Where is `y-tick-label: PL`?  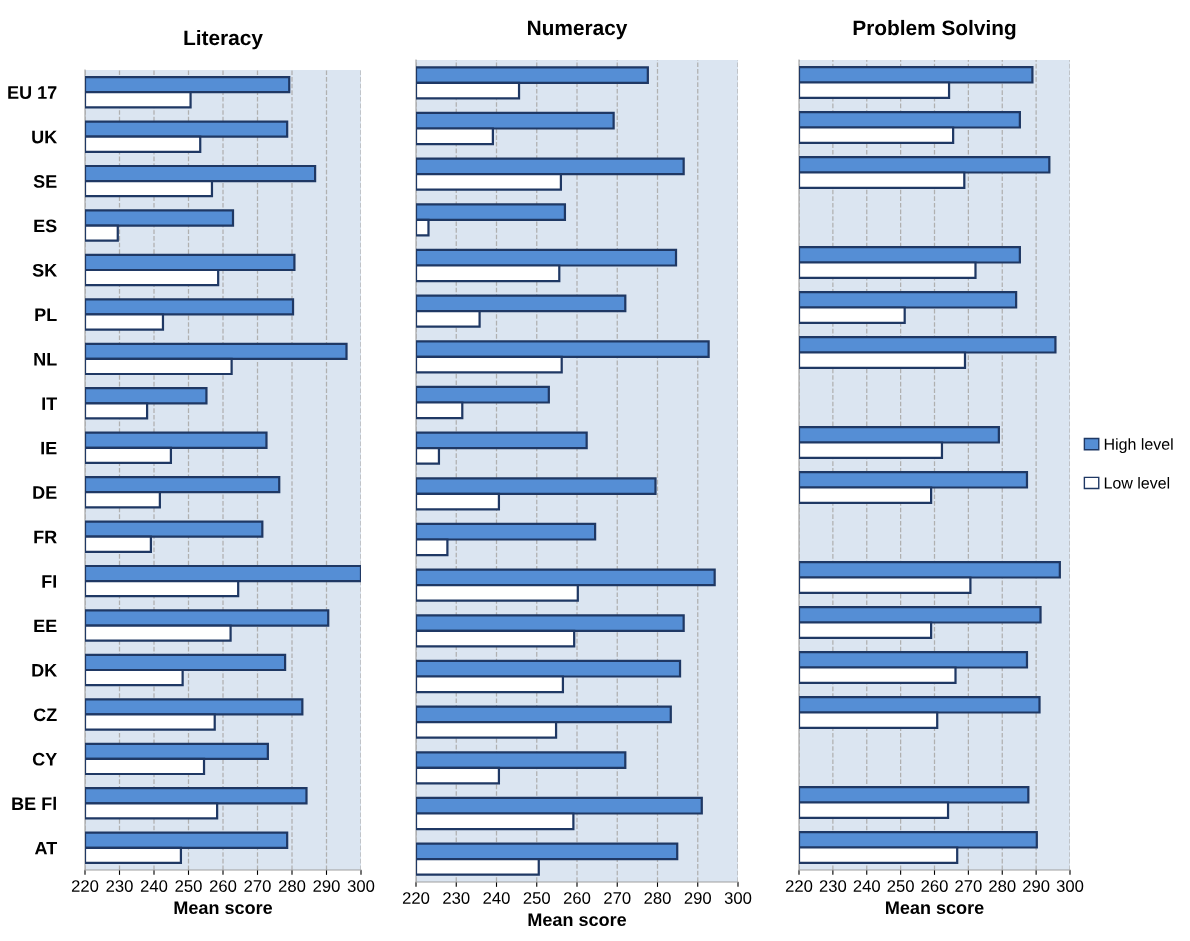 y-tick-label: PL is located at coordinates (46, 314).